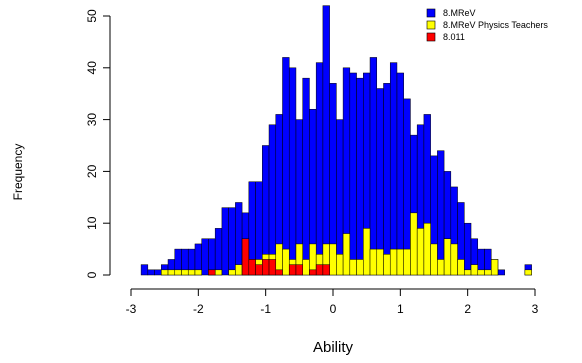 Image resolution: width=582 pixels, height=363 pixels. Describe the element at coordinates (92, 16) in the screenshot. I see `y-tick-label: 50` at that location.